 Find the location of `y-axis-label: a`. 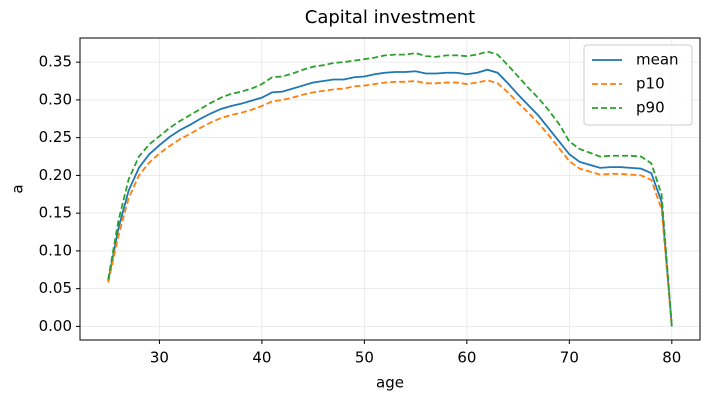

y-axis-label: a is located at coordinates (18, 188).